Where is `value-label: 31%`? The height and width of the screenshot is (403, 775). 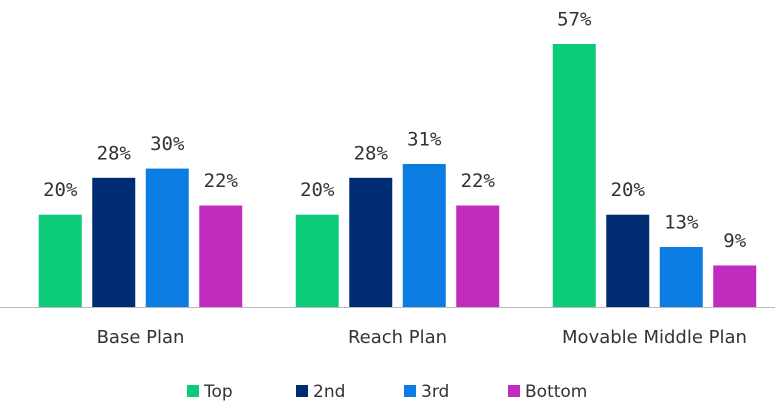 value-label: 31% is located at coordinates (424, 139).